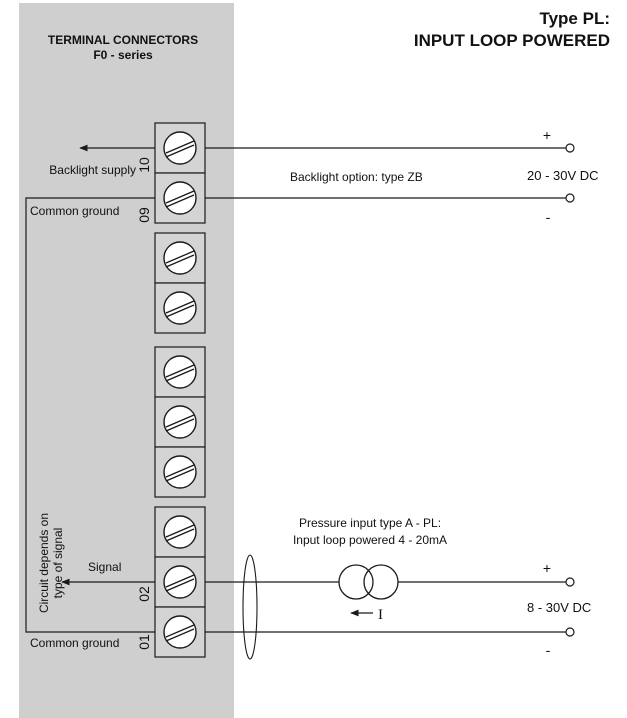  What do you see at coordinates (104, 567) in the screenshot?
I see `signal-label: Signal` at bounding box center [104, 567].